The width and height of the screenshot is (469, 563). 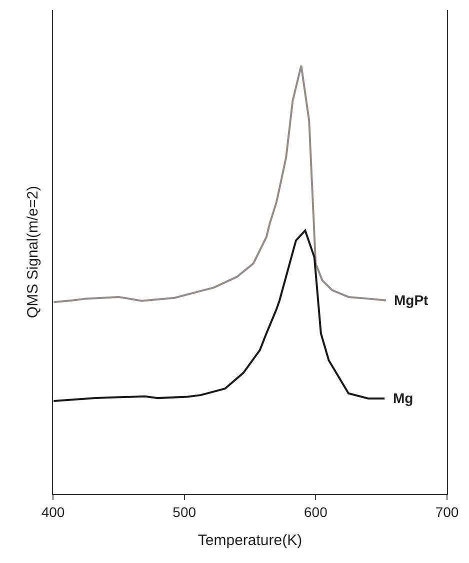 I want to click on series-label: Mg, so click(x=403, y=398).